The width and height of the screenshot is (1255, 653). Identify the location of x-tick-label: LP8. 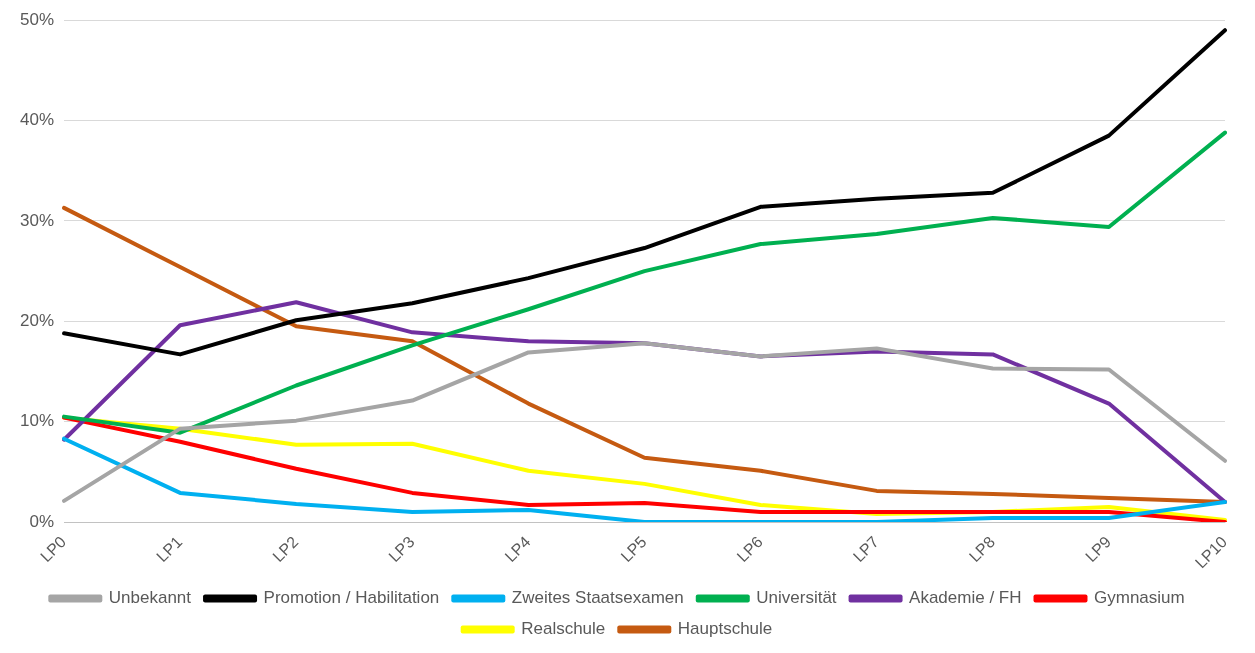
(982, 549).